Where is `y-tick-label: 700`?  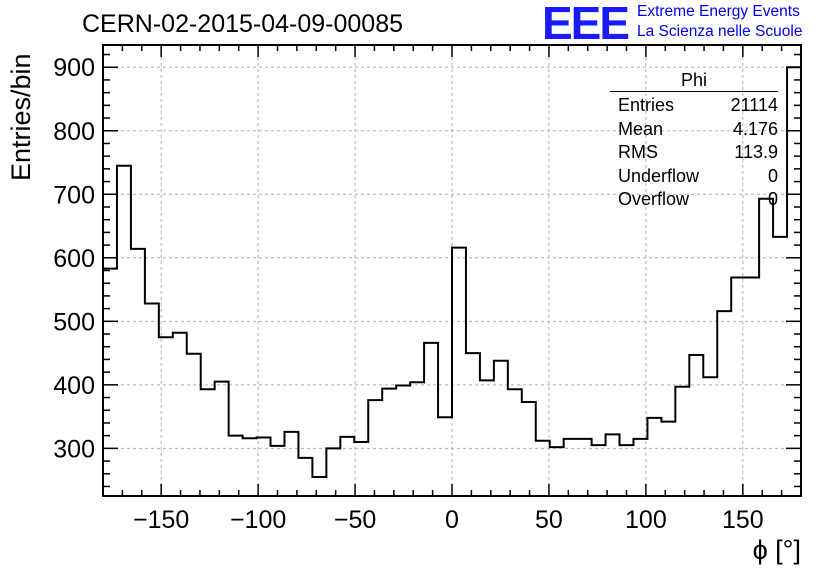
y-tick-label: 700 is located at coordinates (74, 195).